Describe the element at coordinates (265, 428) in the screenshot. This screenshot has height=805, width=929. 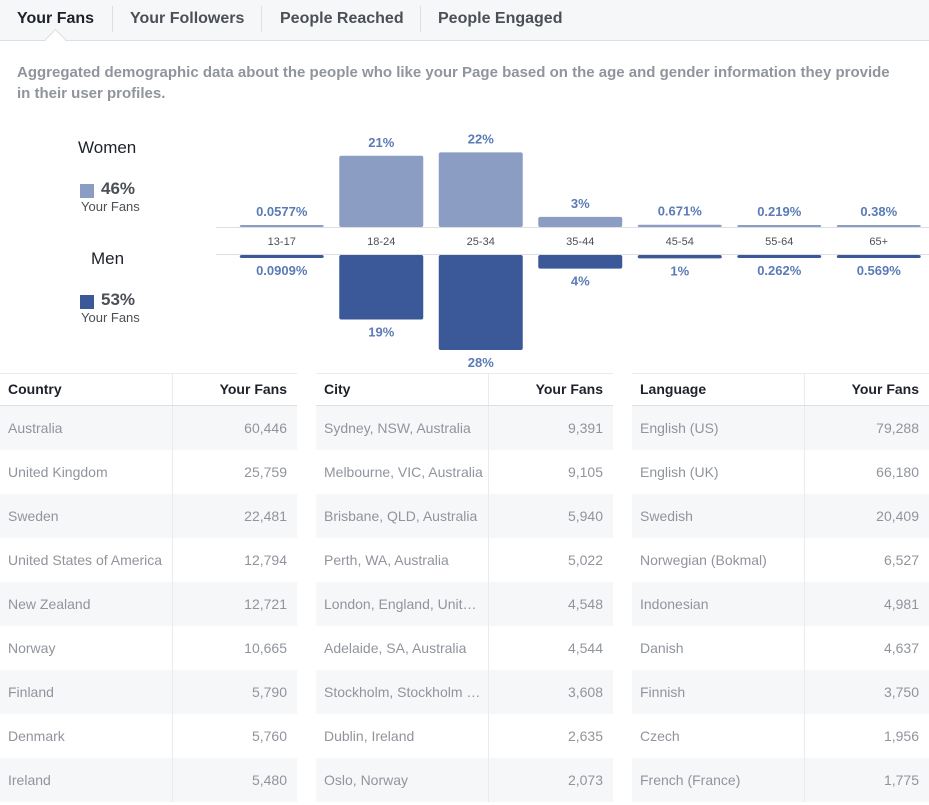
I see `row-fan-count: 60,446` at that location.